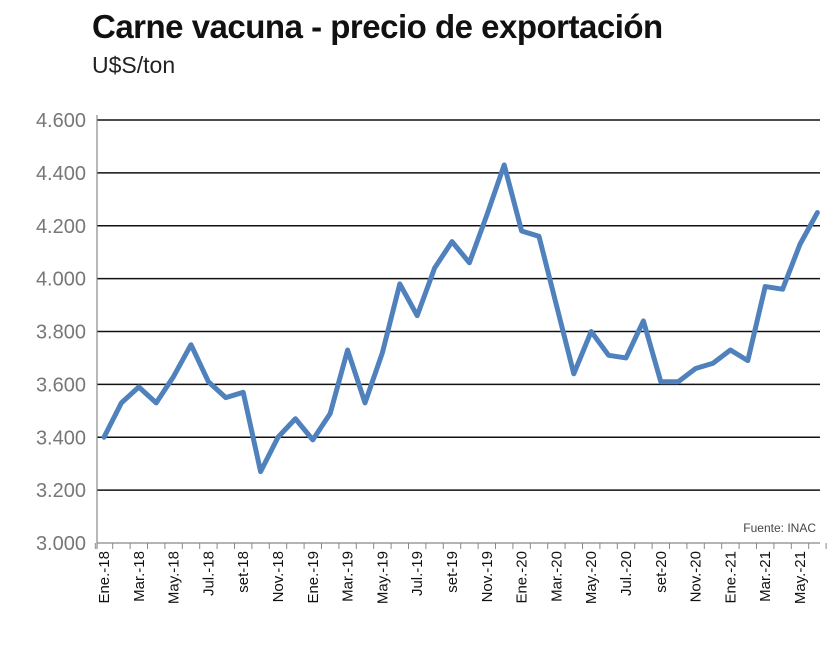  I want to click on x-tick-label: Ene.-20, so click(522, 577).